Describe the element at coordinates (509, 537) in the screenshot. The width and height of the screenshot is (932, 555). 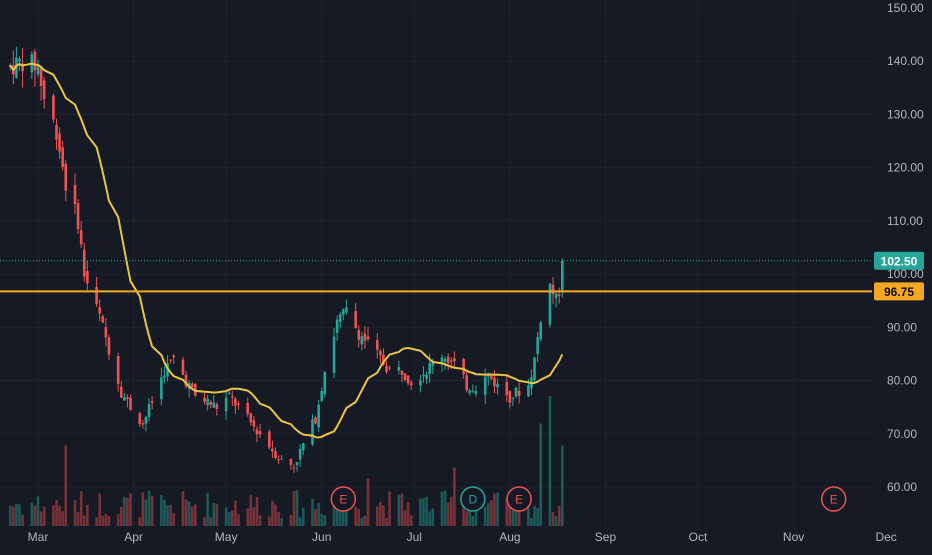
I see `time-tick-label: Aug` at that location.